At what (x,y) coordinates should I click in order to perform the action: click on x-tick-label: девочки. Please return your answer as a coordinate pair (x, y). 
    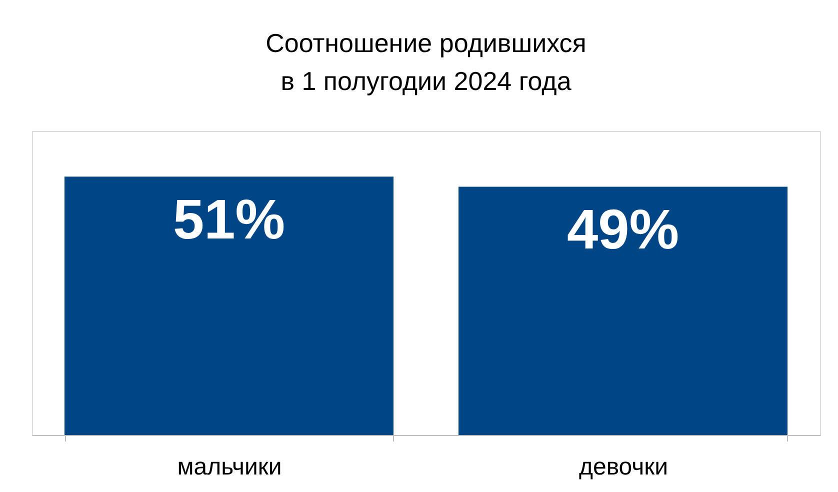
    Looking at the image, I should click on (623, 467).